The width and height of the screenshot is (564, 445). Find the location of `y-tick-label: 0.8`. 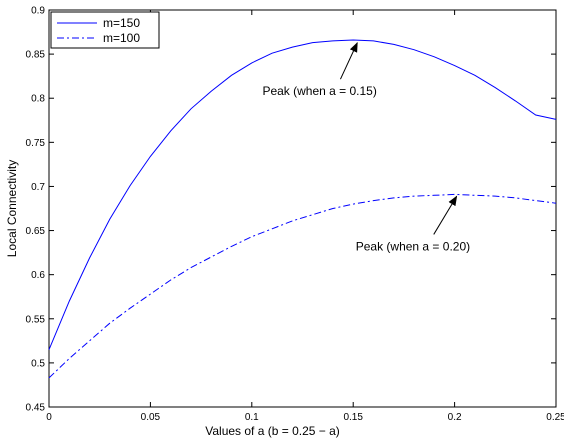

y-tick-label: 0.8 is located at coordinates (38, 99).